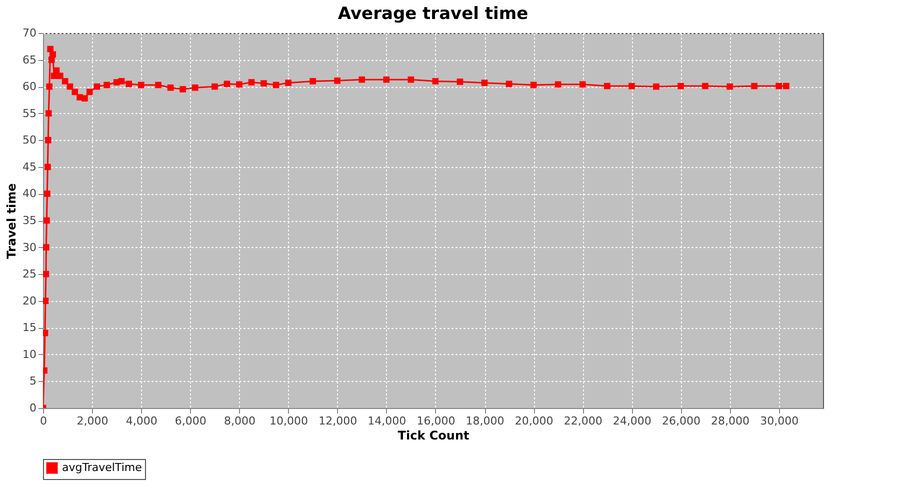 The image size is (912, 498). I want to click on y-axis-title: Travel time, so click(11, 221).